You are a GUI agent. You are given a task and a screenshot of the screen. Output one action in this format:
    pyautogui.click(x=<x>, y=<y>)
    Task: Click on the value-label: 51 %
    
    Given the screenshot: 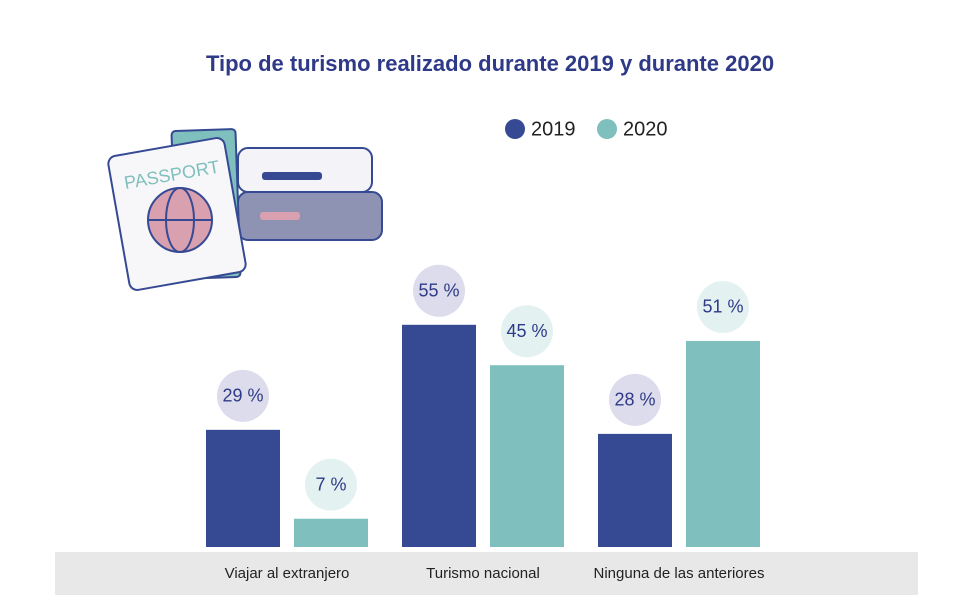 What is the action you would take?
    pyautogui.click(x=722, y=307)
    